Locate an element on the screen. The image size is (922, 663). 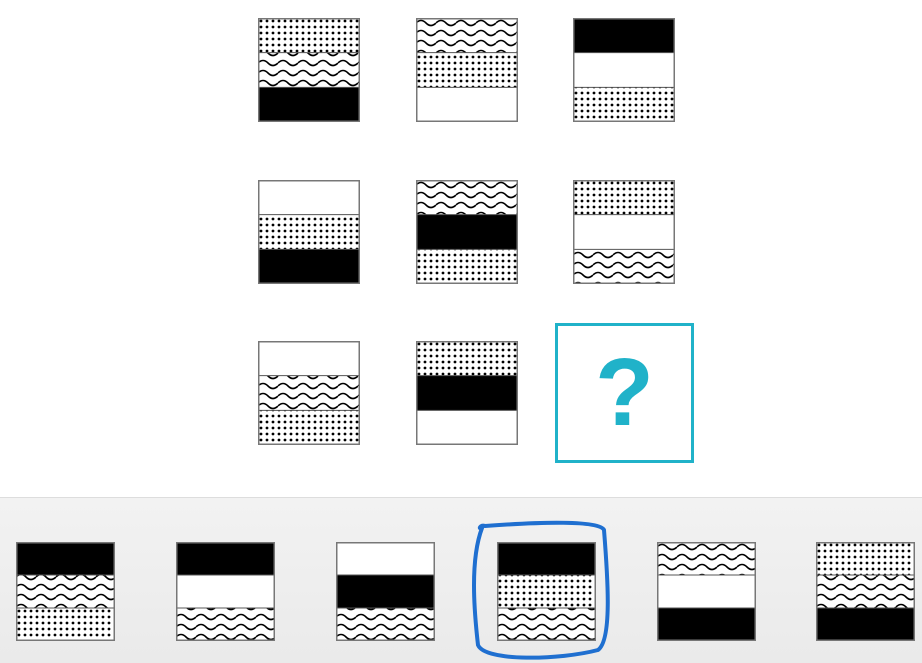
puzzle-cell-r3-c2 is located at coordinates (467, 395).